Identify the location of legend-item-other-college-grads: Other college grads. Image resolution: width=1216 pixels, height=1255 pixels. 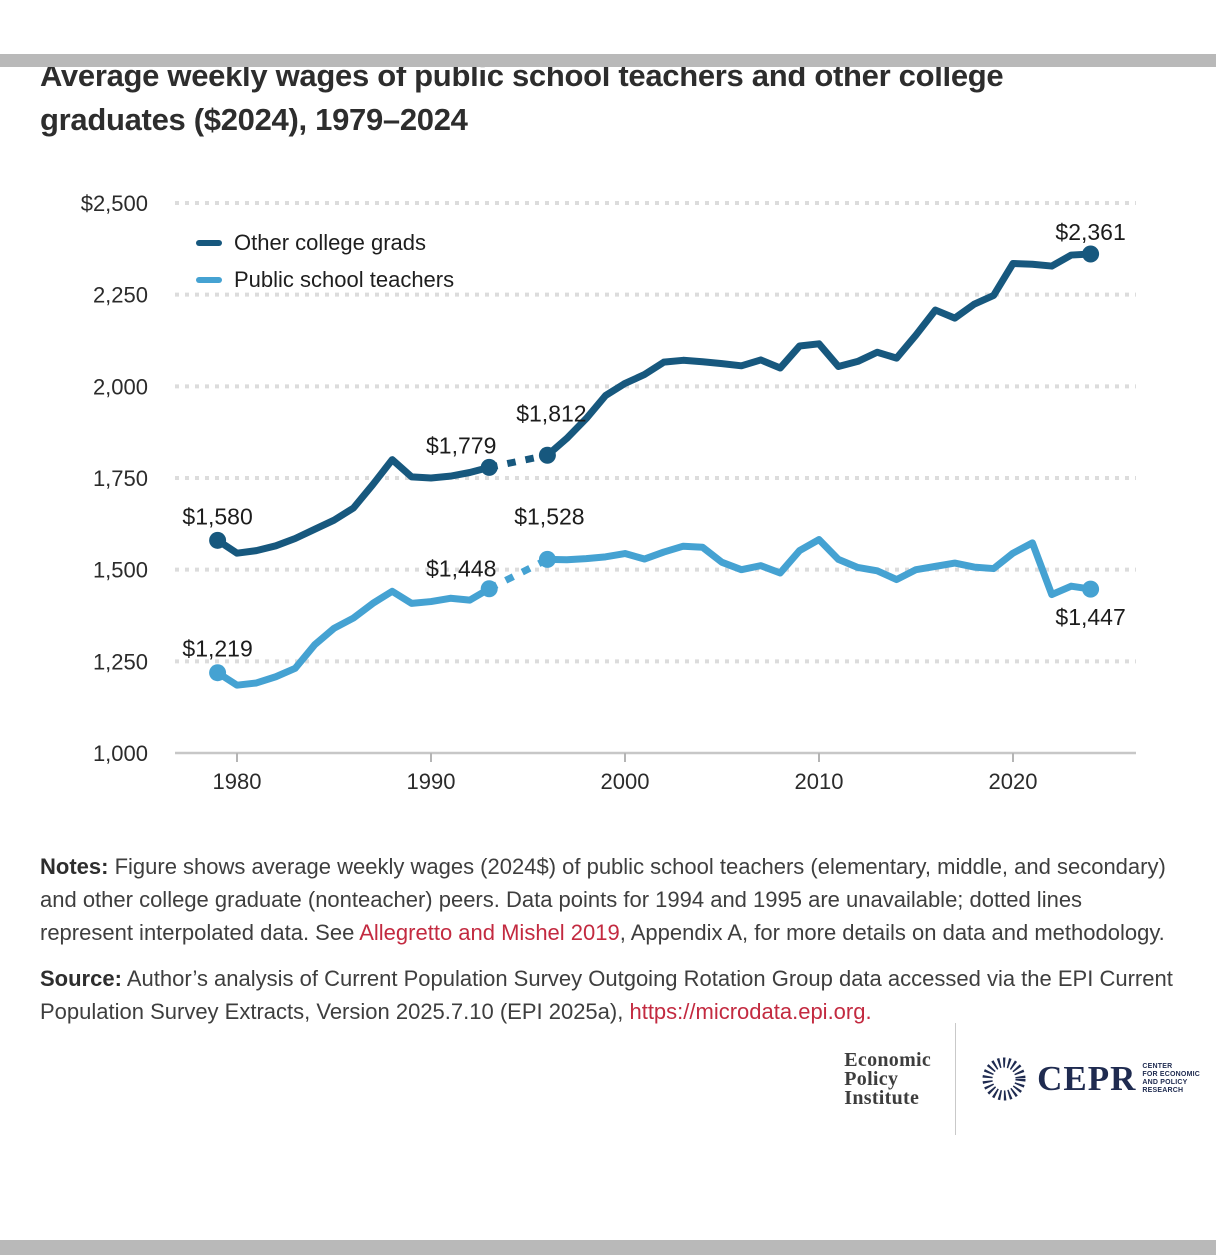
(325, 243).